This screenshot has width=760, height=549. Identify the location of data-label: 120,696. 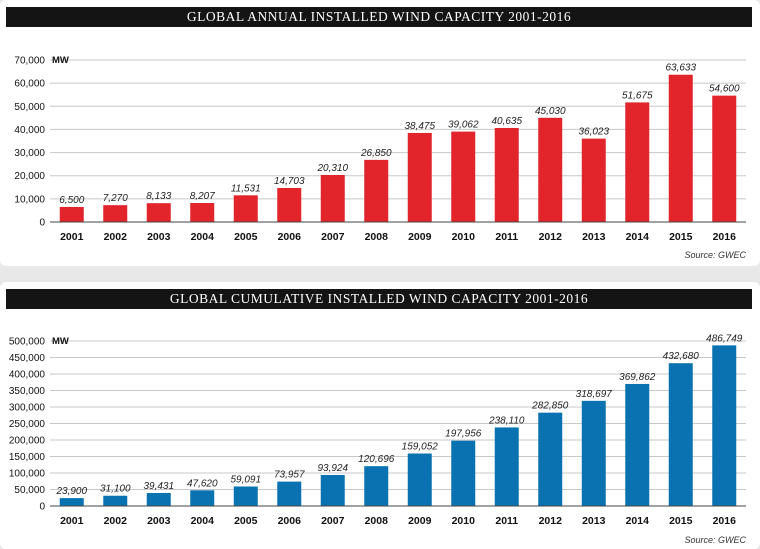
(376, 459).